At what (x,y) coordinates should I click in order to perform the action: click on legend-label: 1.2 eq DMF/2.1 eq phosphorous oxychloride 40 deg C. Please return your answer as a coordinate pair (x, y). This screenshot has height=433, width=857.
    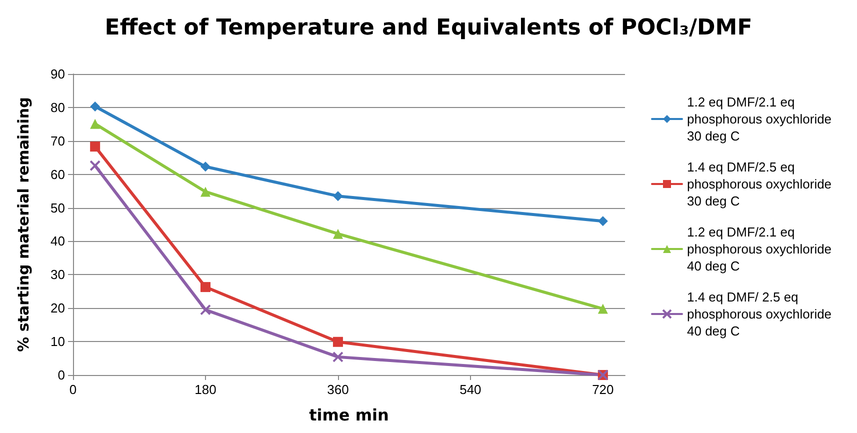
    Looking at the image, I should click on (761, 249).